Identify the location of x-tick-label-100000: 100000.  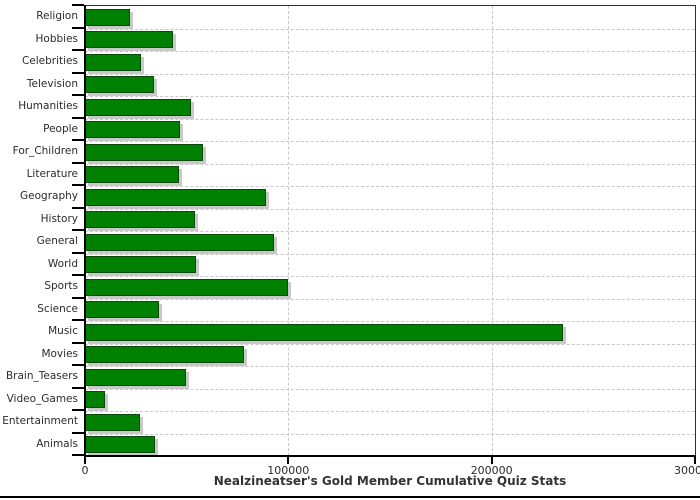
(288, 470).